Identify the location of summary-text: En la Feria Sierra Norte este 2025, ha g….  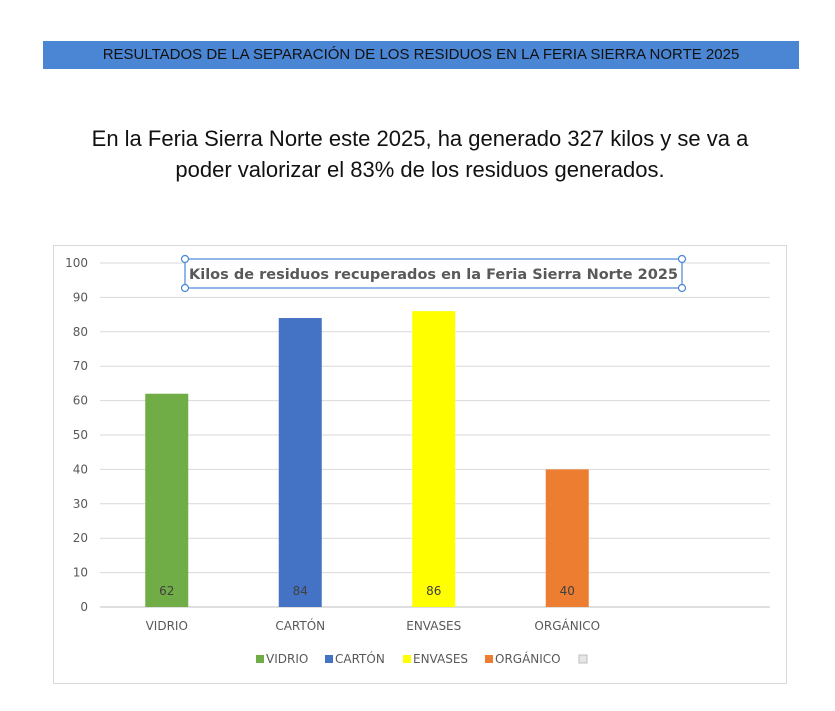
(420, 154).